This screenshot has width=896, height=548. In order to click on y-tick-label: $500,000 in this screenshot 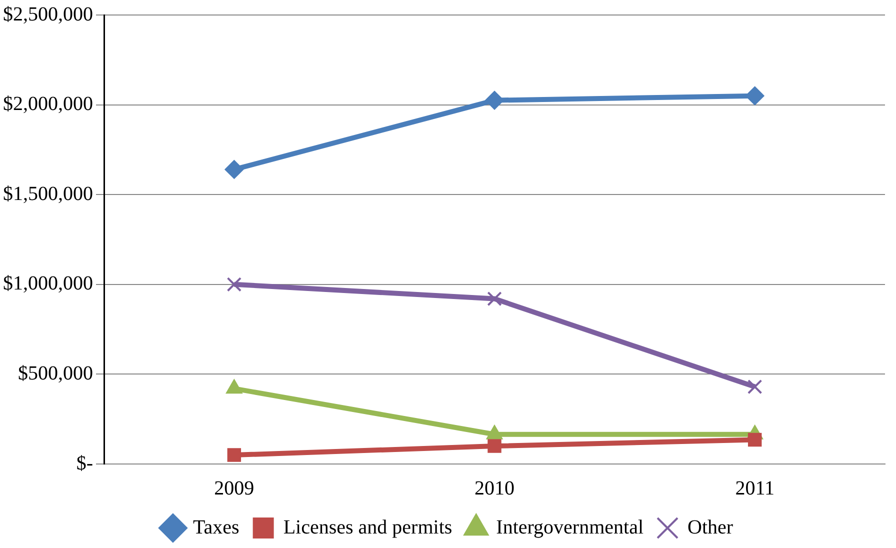, I will do `click(55, 373)`.